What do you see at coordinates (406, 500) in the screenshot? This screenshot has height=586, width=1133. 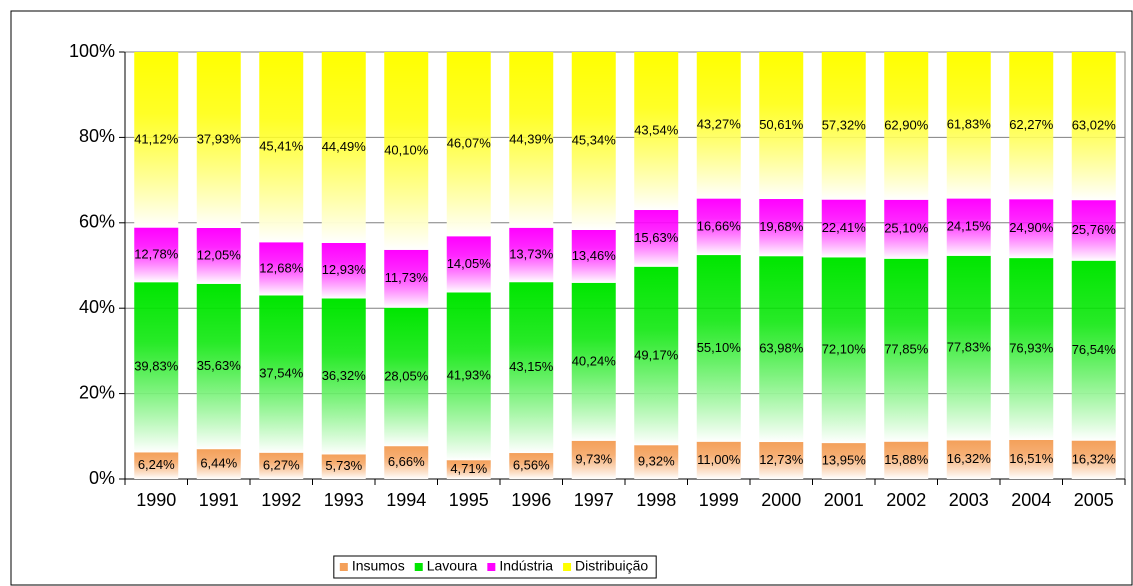 I see `x-tick-label: 1994` at bounding box center [406, 500].